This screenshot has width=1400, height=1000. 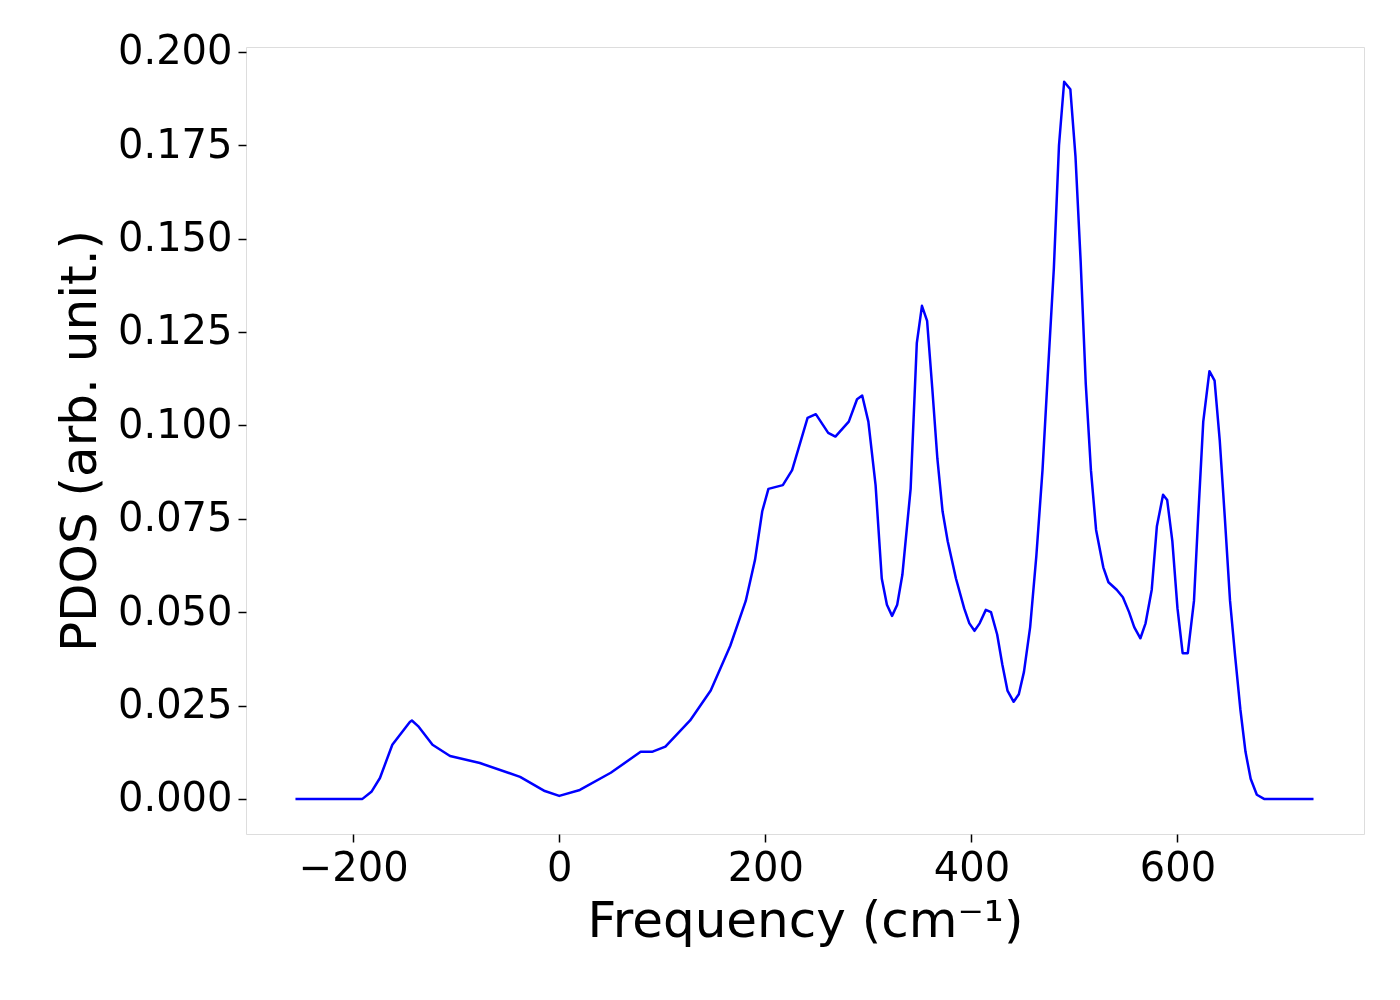 What do you see at coordinates (560, 866) in the screenshot?
I see `x-tick-label: 0` at bounding box center [560, 866].